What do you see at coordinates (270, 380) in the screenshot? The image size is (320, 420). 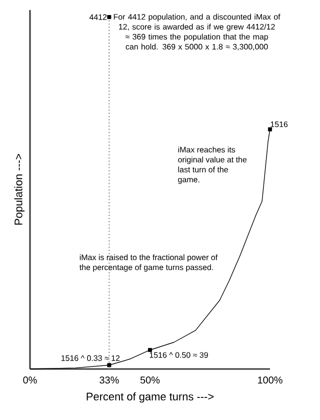 I see `x-tick-label: 100%` at bounding box center [270, 380].